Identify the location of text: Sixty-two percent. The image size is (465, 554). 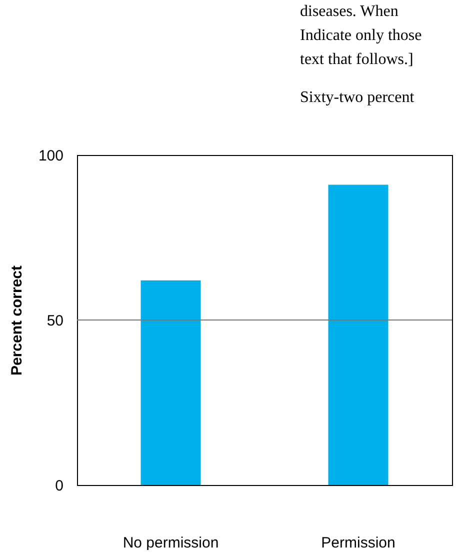
(358, 98).